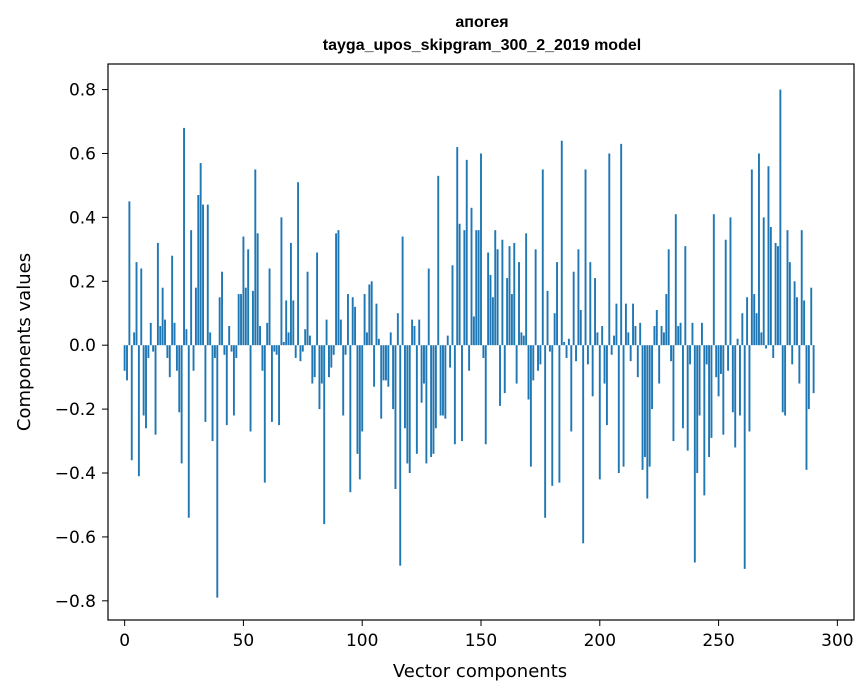 The image size is (867, 696). What do you see at coordinates (362, 641) in the screenshot?
I see `x-tick-label: 100` at bounding box center [362, 641].